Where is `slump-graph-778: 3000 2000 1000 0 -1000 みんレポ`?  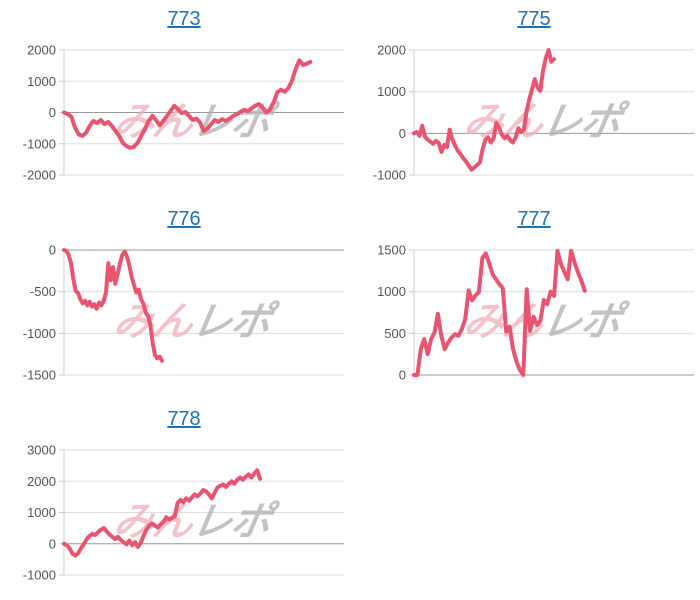
slump-graph-778: 3000 2000 1000 0 -1000 みんレポ is located at coordinates (183, 513).